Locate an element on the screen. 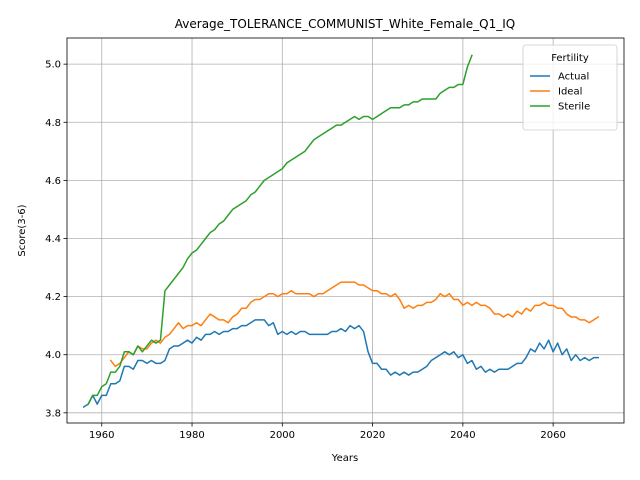 The image size is (640, 480). y-tick-label: 4.2 is located at coordinates (53, 297).